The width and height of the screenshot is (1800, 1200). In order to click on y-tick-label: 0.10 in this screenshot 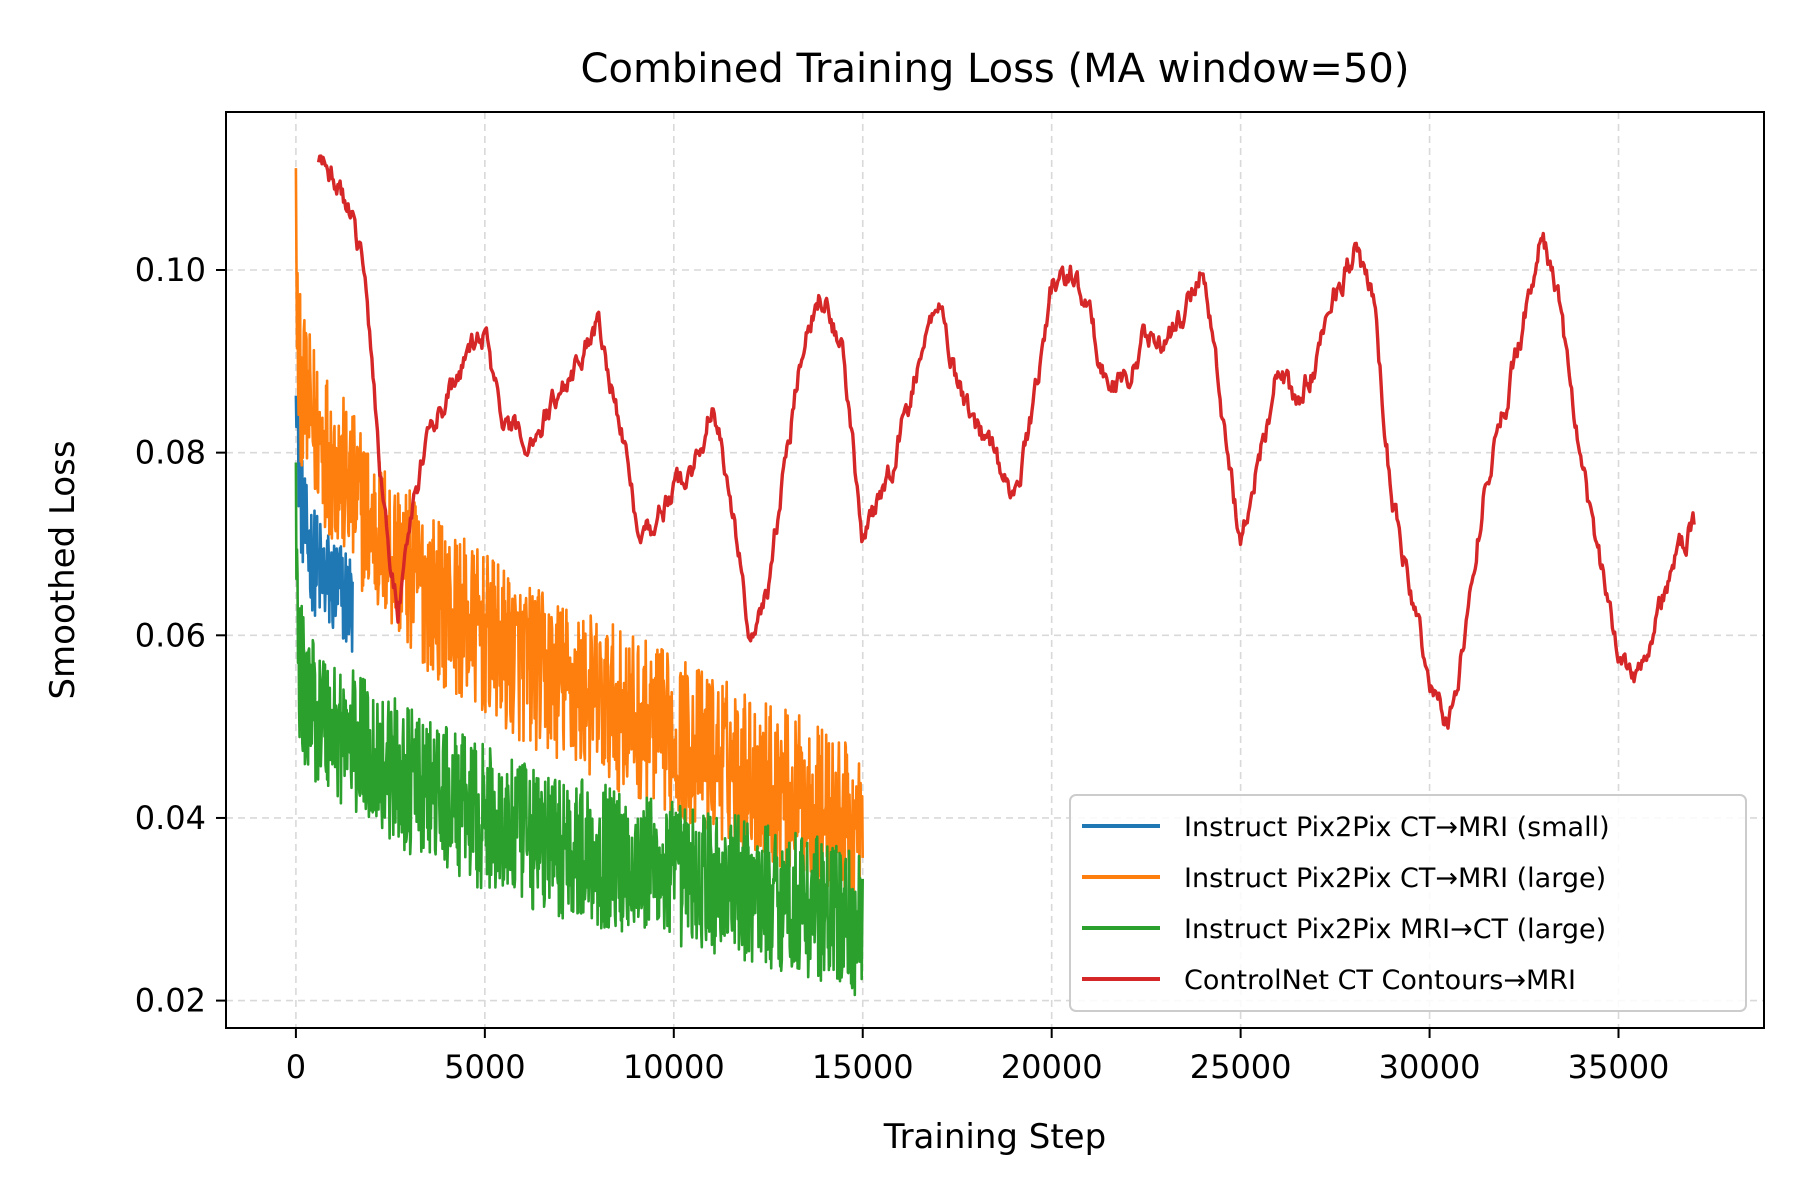, I will do `click(170, 270)`.